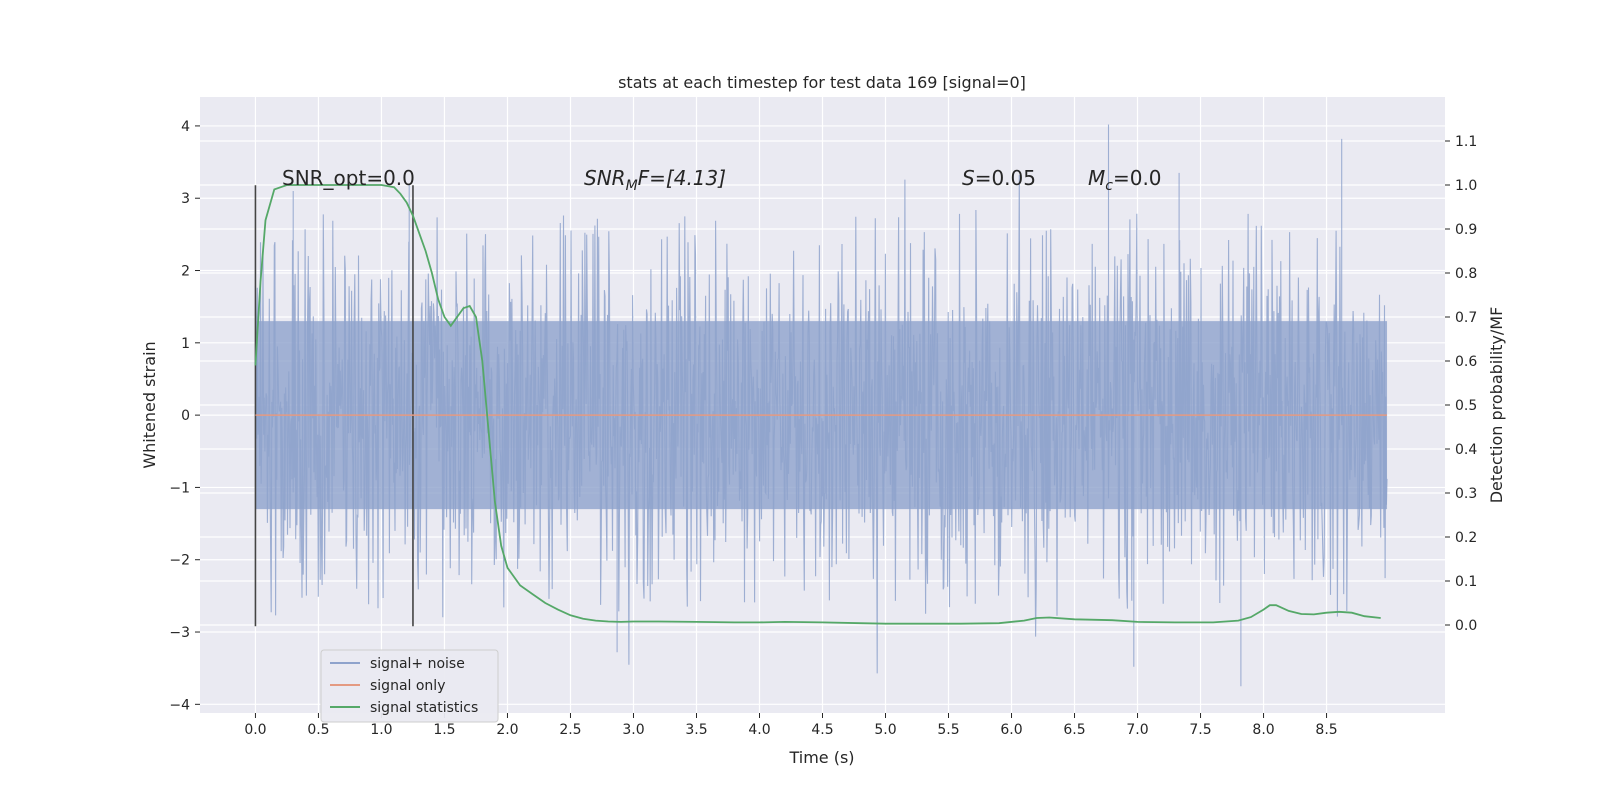  Describe the element at coordinates (1074, 730) in the screenshot. I see `x-tick-label: 6.5` at that location.